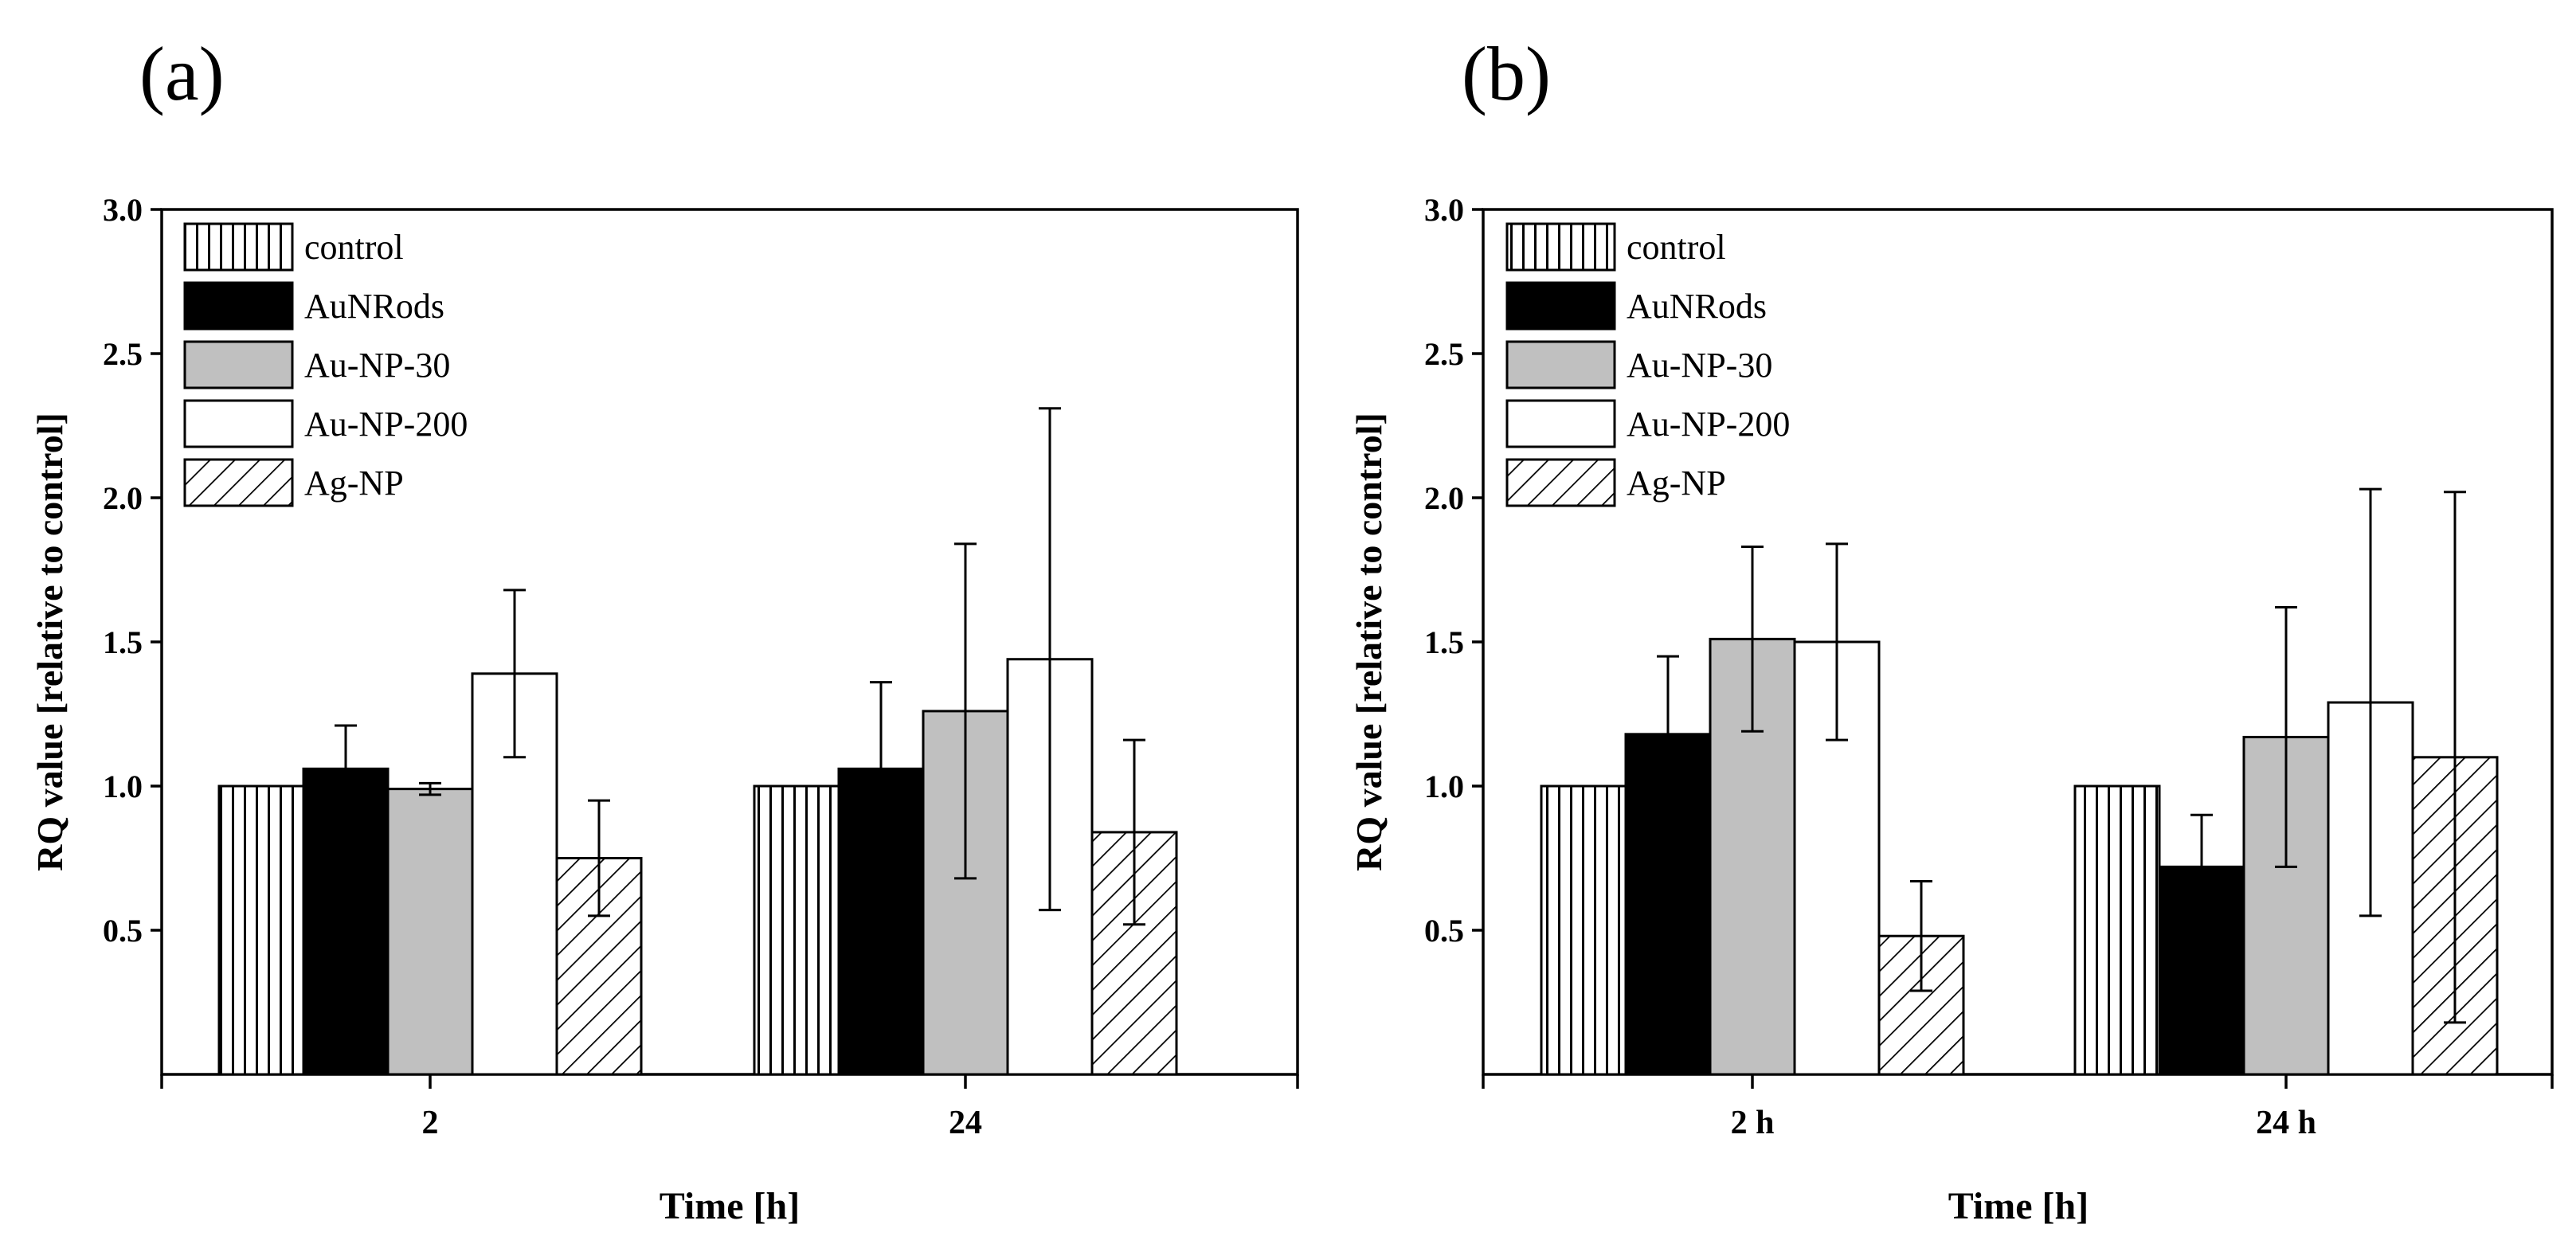  What do you see at coordinates (2018, 1107) in the screenshot?
I see `x-axis: 2 h 24 h` at bounding box center [2018, 1107].